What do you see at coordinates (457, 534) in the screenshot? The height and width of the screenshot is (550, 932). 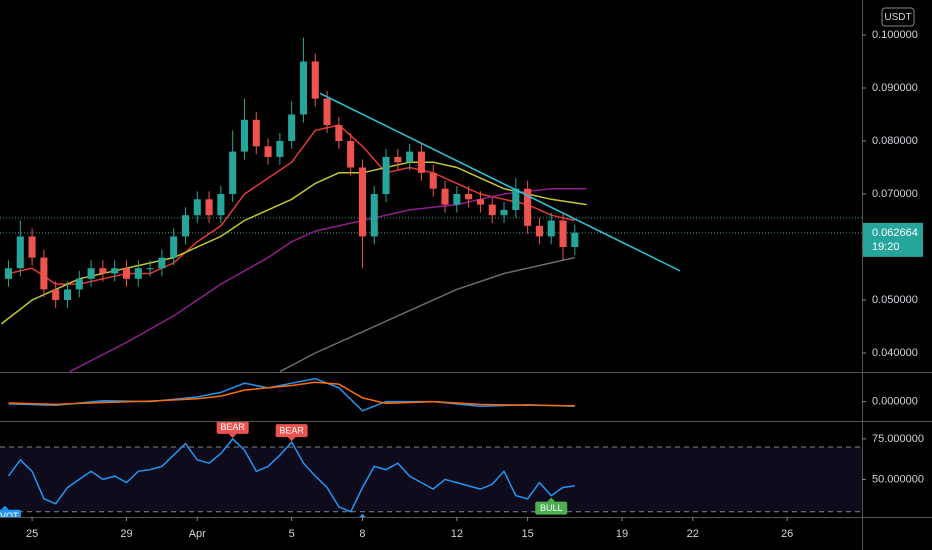 I see `x-tick-label: 12` at bounding box center [457, 534].